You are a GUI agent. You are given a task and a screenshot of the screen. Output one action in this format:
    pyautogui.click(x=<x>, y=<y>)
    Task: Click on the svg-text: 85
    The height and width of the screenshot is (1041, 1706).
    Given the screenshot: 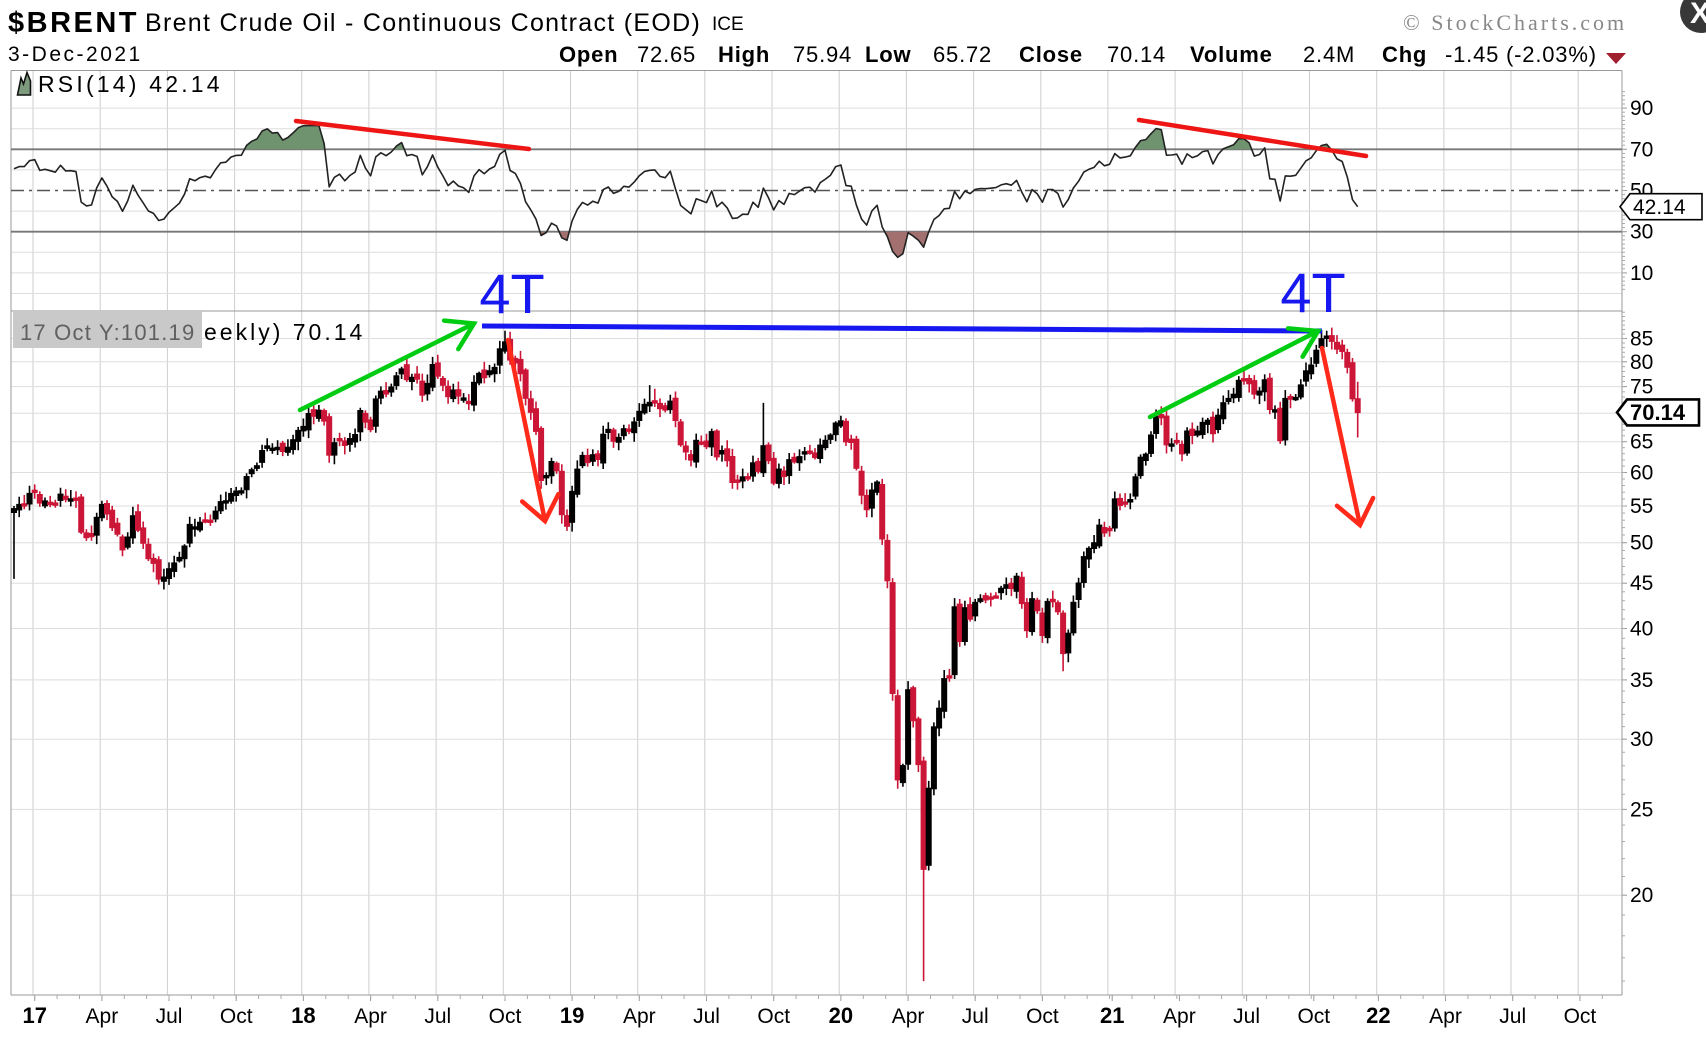 What is the action you would take?
    pyautogui.click(x=1641, y=339)
    